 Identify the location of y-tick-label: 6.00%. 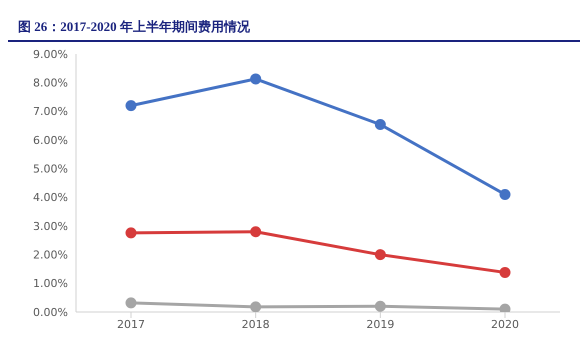
(50, 140).